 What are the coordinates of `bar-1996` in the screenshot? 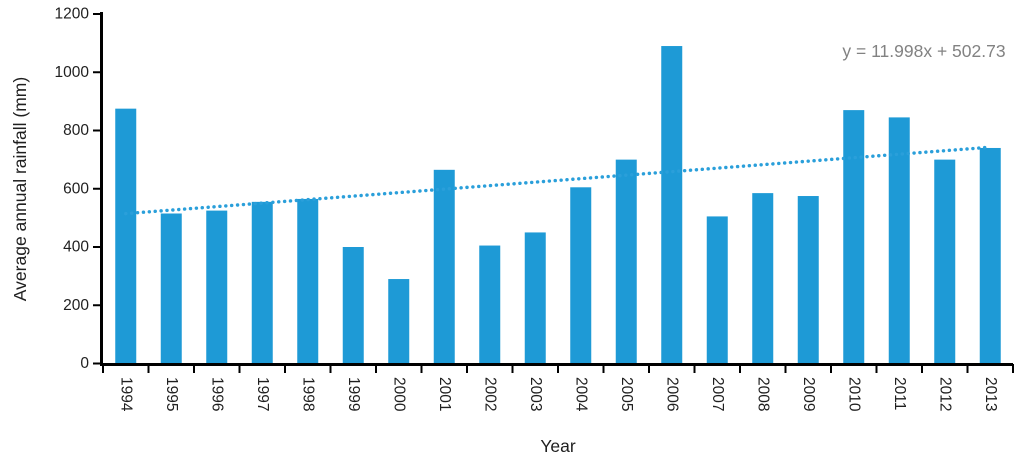 It's located at (217, 287).